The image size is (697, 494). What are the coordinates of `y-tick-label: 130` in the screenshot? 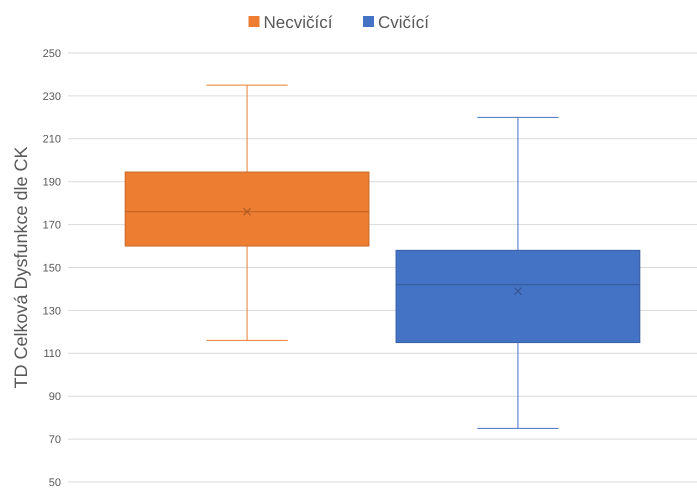 It's located at (51, 311).